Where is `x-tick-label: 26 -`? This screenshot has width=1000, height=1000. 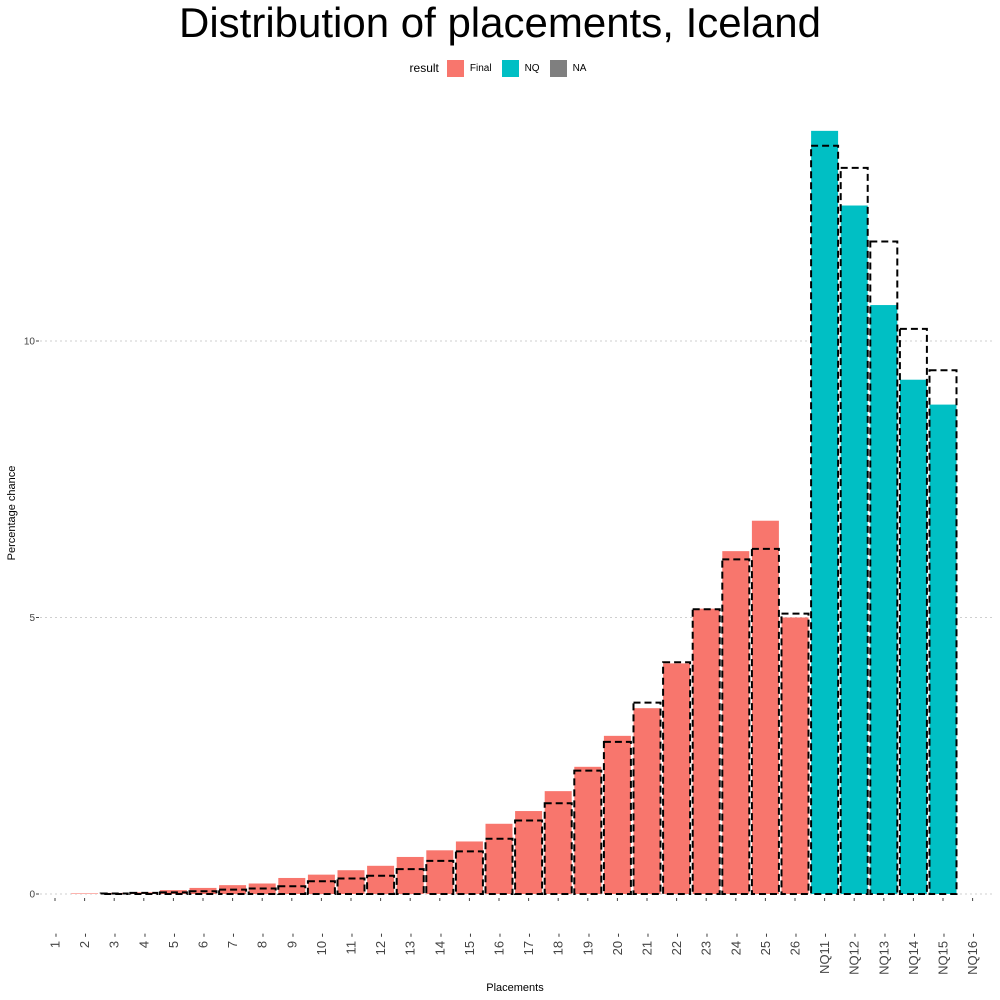 x-tick-label: 26 - is located at coordinates (795, 944).